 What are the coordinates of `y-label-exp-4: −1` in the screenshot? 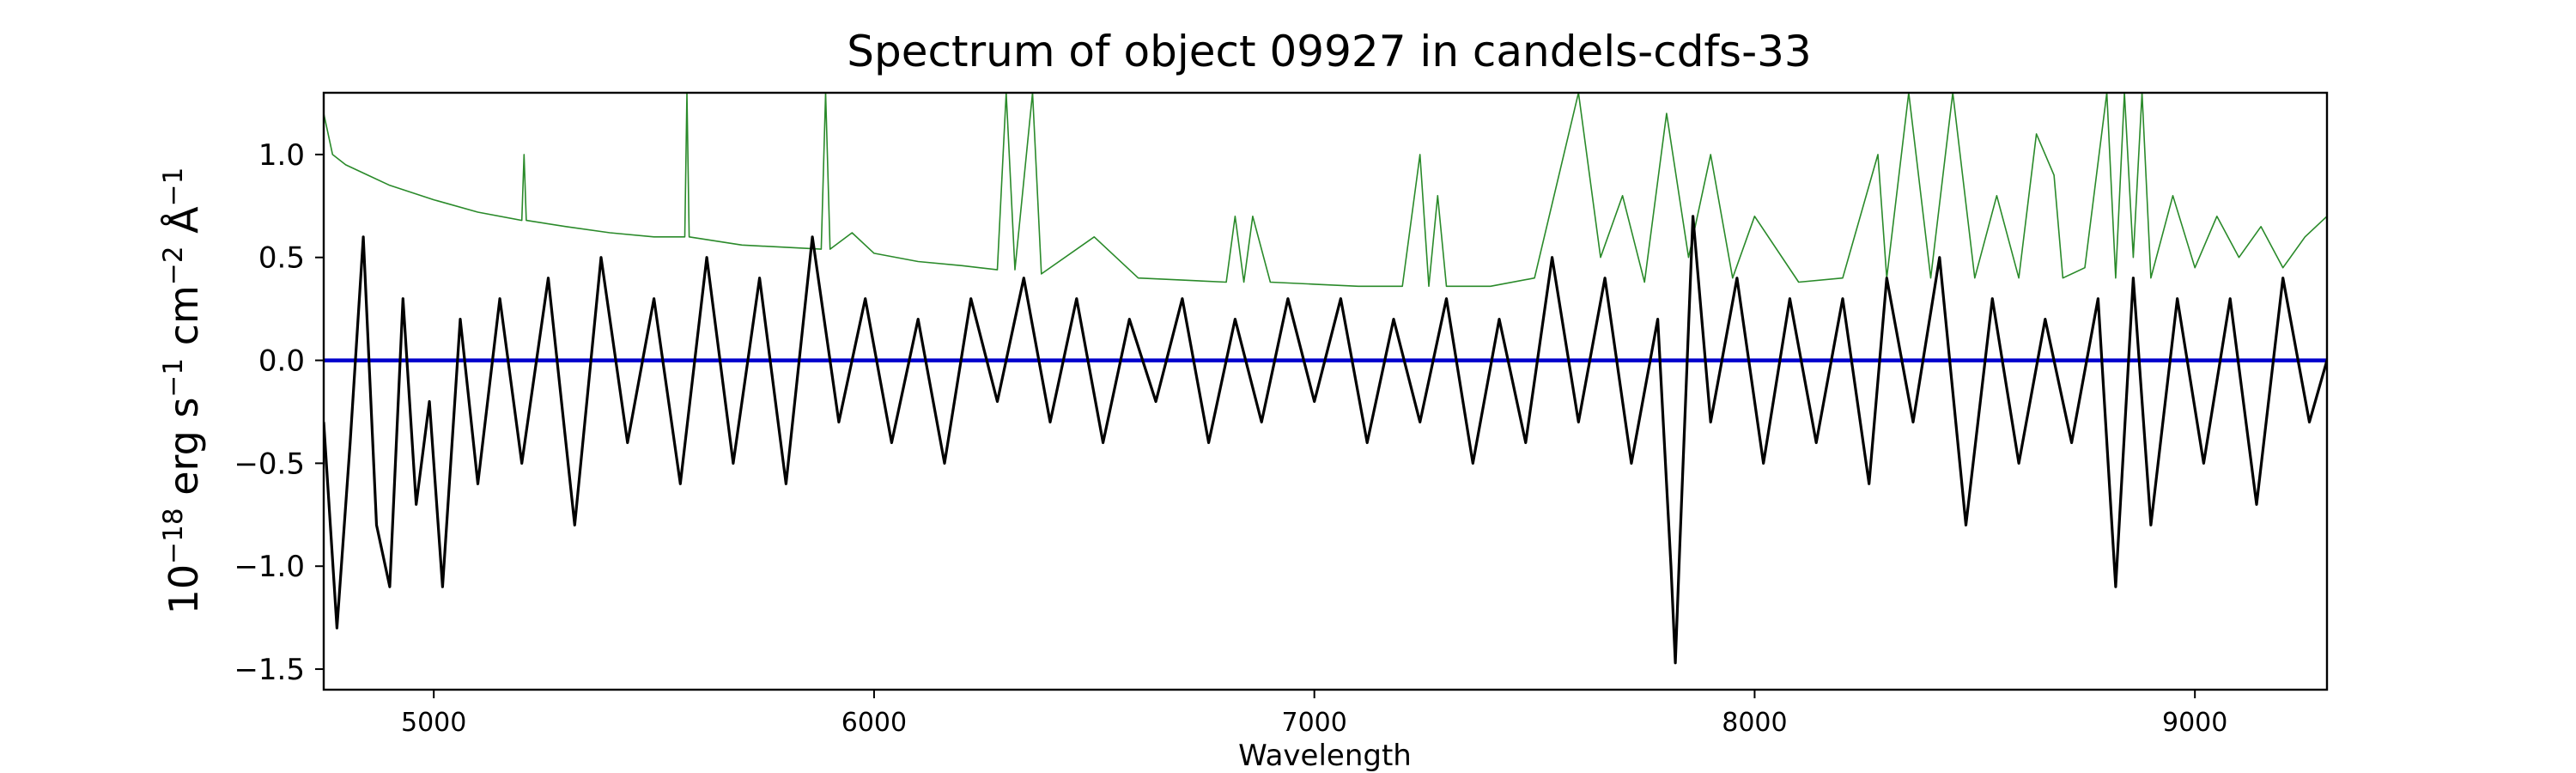 It's located at (174, 187).